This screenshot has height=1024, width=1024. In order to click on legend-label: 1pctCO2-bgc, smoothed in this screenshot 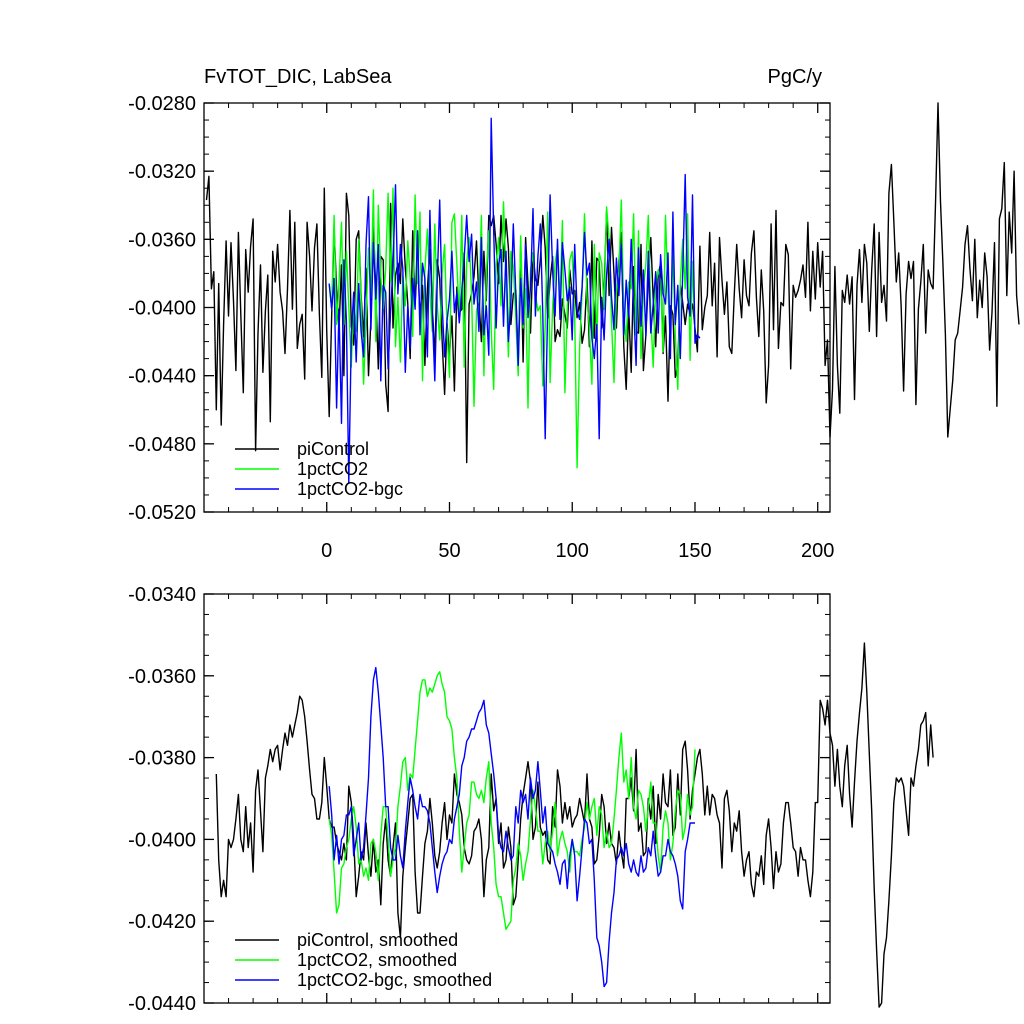, I will do `click(394, 980)`.